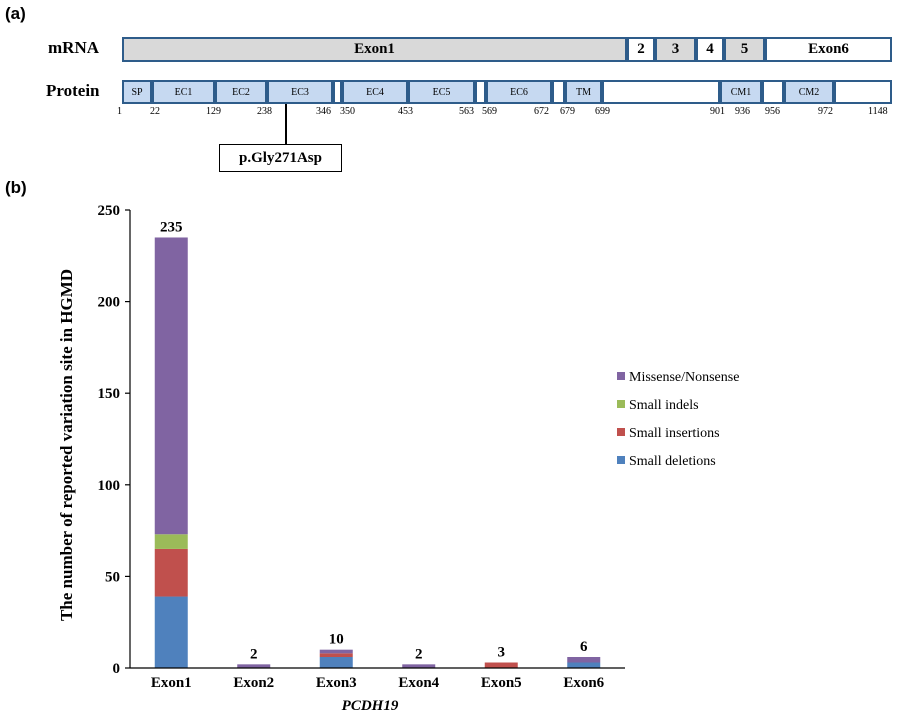 This screenshot has width=907, height=717. What do you see at coordinates (375, 92) in the screenshot?
I see `domain-ec4: EC4` at bounding box center [375, 92].